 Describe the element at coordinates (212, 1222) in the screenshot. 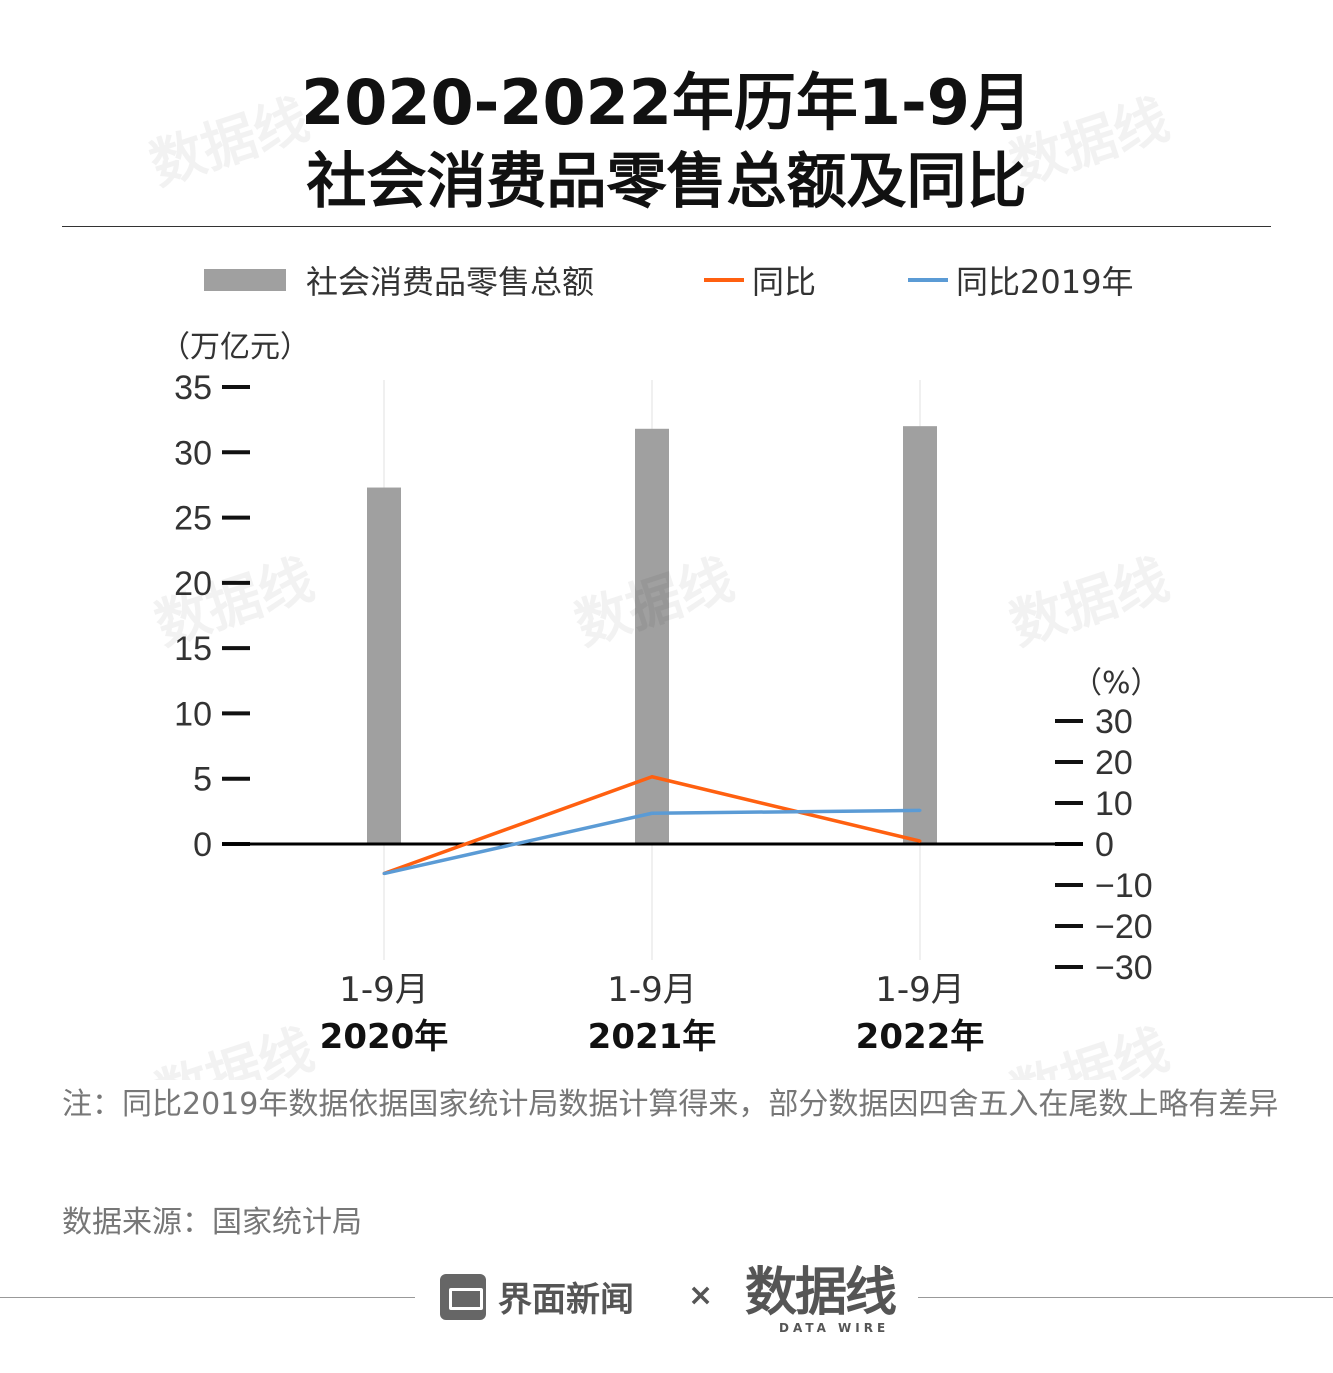

I see `data-source: 数据来源：国家统计局` at that location.